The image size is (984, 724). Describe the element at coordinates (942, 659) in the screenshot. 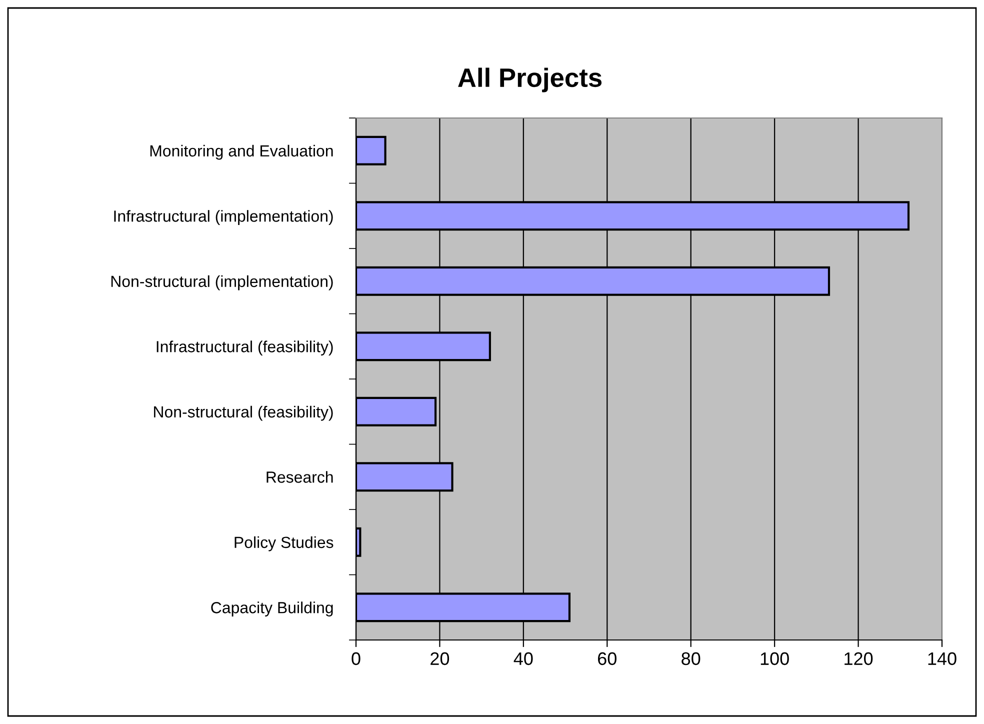

I see `x-tick-label: 140` at that location.